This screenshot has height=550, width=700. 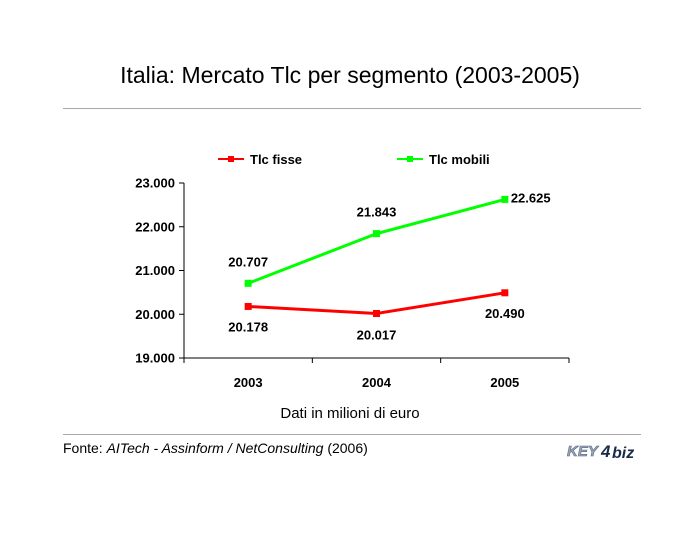 I want to click on data-label: 20.017, so click(x=377, y=335).